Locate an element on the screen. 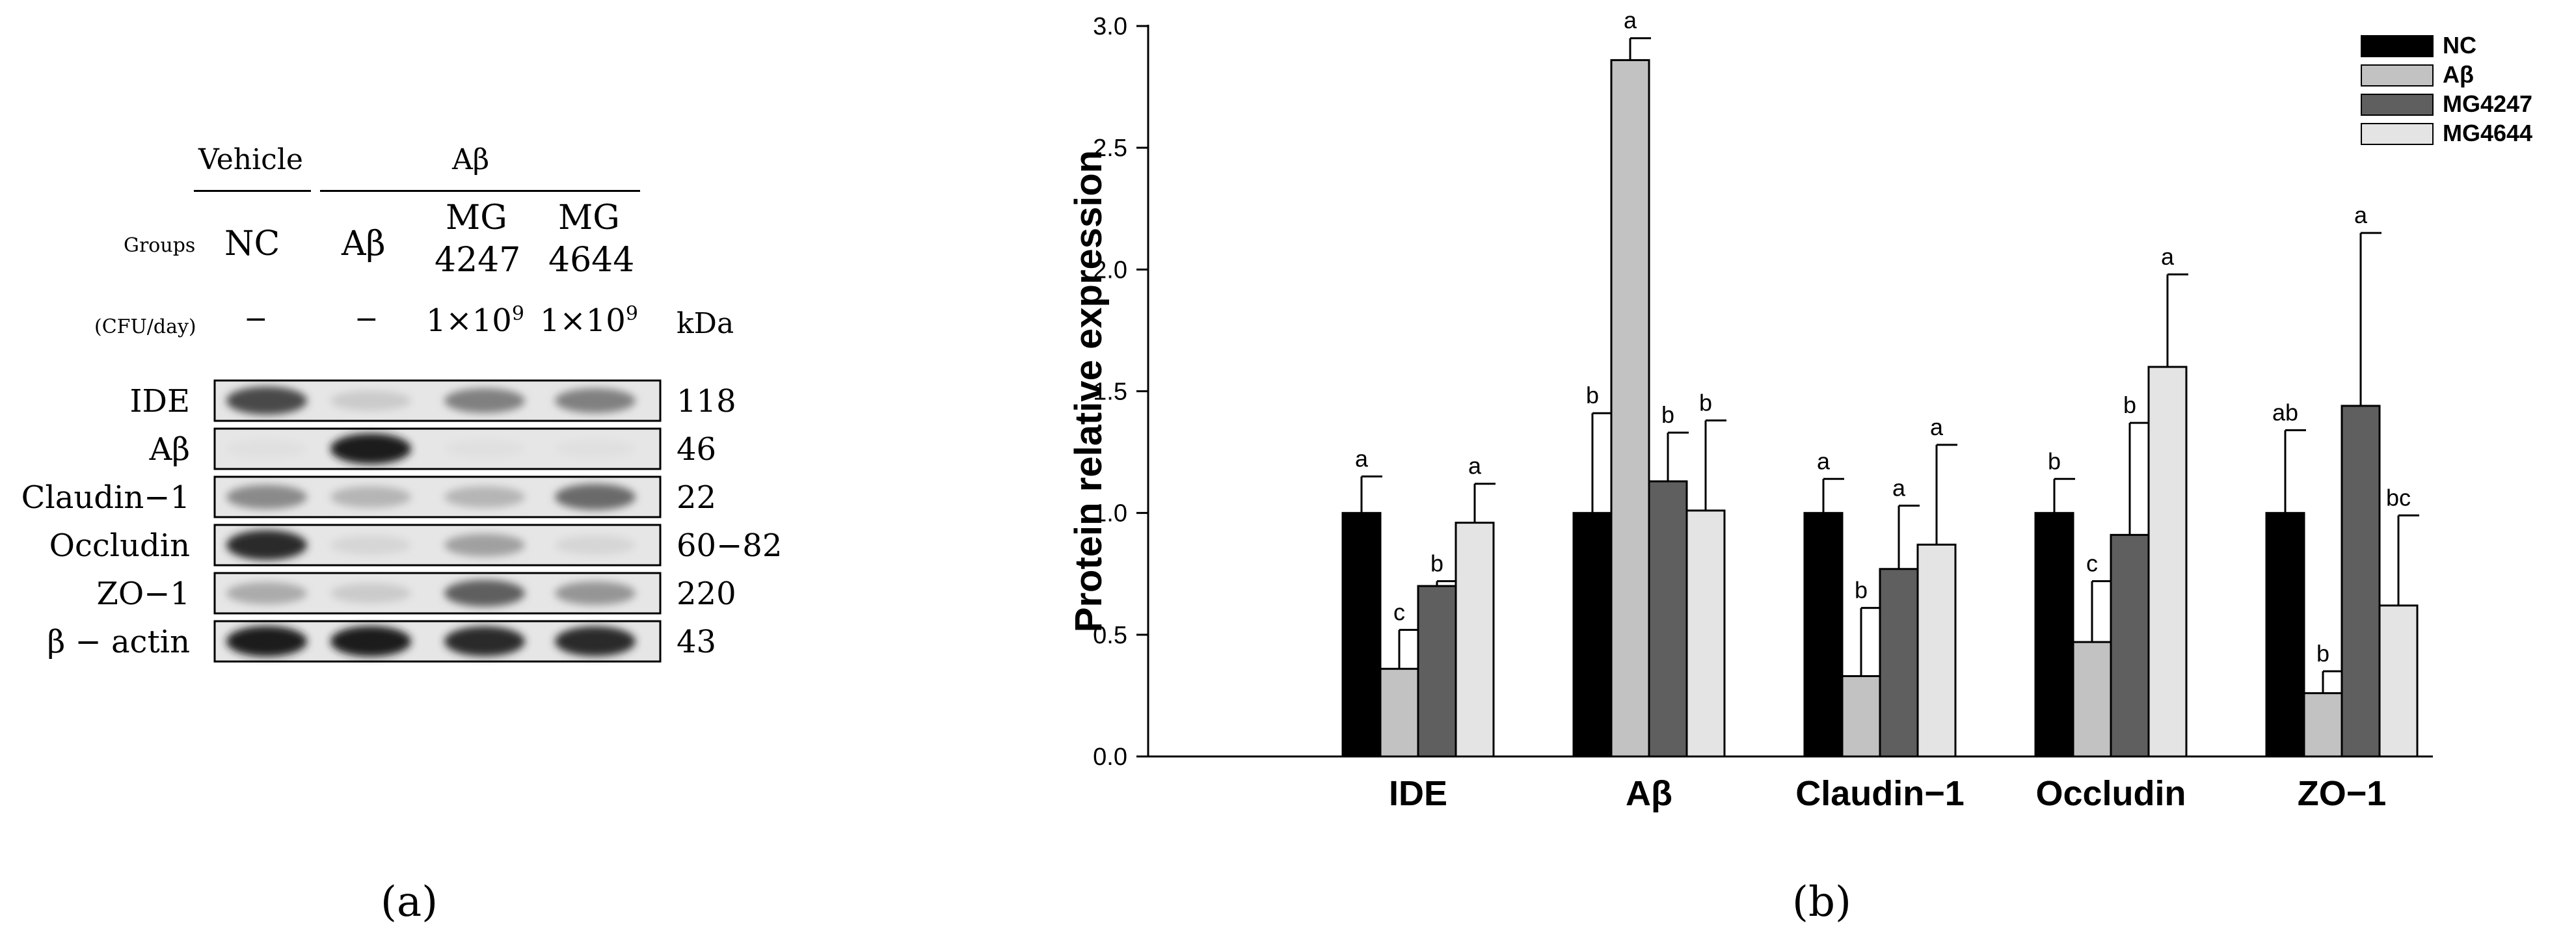 The height and width of the screenshot is (949, 2576). dose-mg4644: 1×109 is located at coordinates (589, 321).